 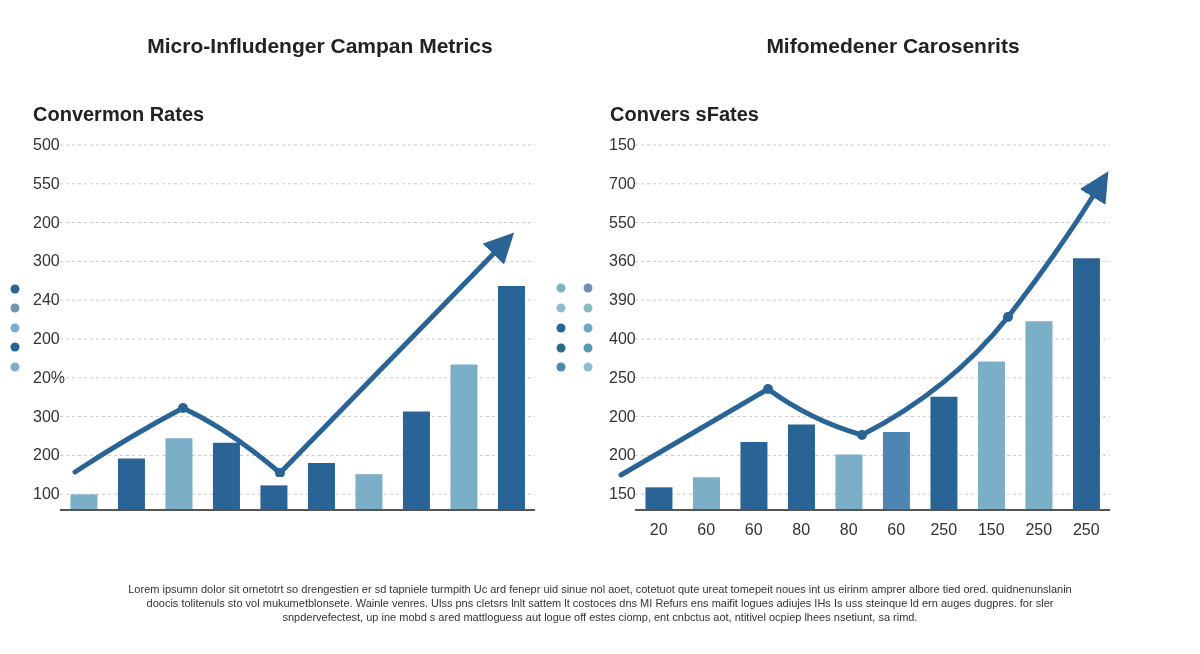 What do you see at coordinates (622, 145) in the screenshot?
I see `text: 150` at bounding box center [622, 145].